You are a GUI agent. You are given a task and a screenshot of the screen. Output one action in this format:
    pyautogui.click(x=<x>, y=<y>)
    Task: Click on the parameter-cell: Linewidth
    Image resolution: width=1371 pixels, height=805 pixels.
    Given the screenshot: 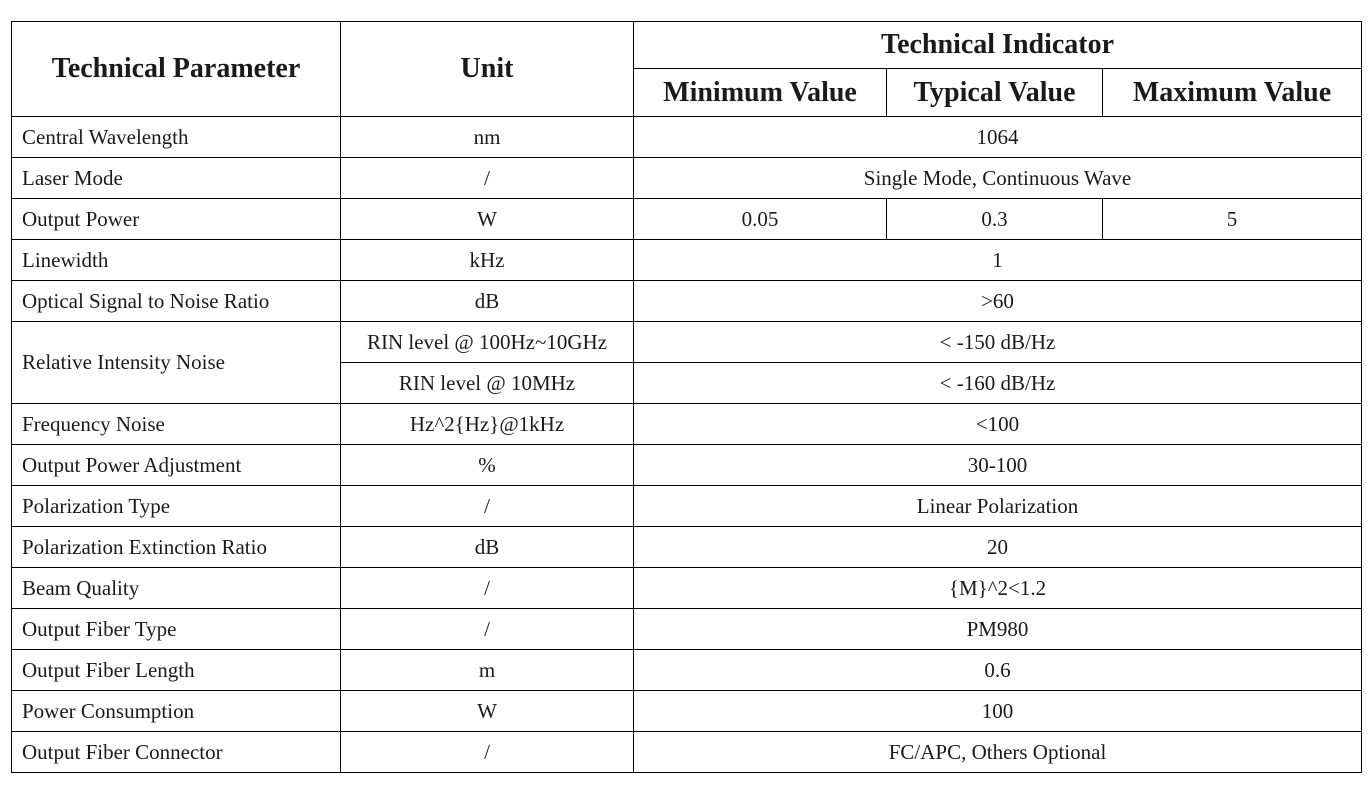 What is the action you would take?
    pyautogui.click(x=176, y=260)
    